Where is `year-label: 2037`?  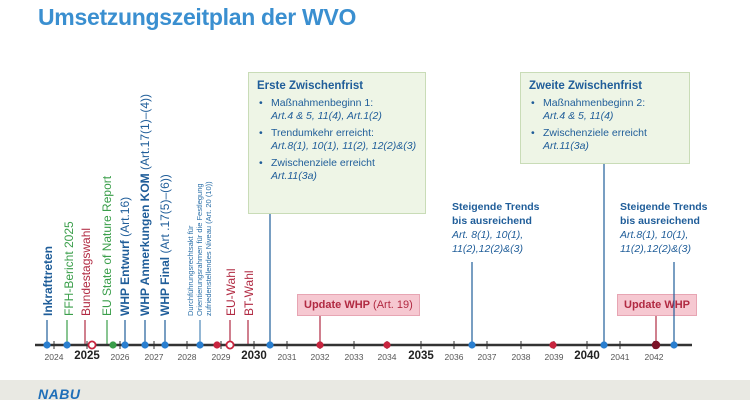
year-label: 2037 is located at coordinates (487, 357).